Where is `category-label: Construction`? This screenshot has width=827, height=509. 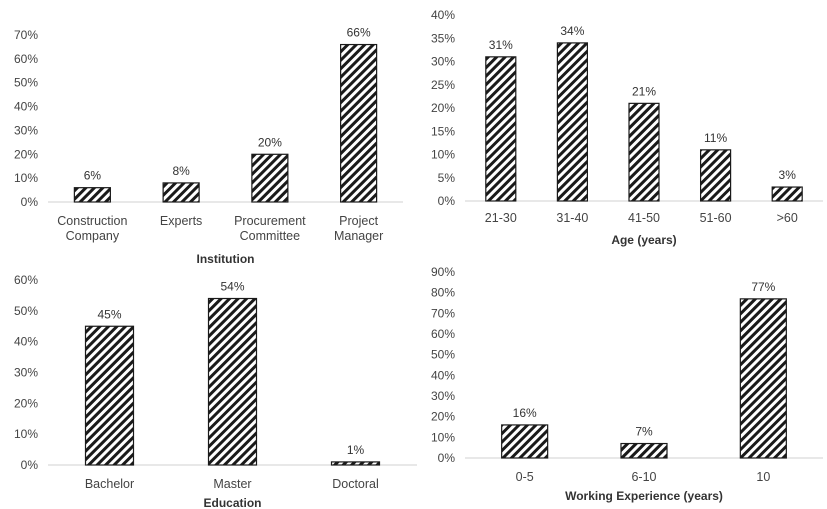 category-label: Construction is located at coordinates (92, 221).